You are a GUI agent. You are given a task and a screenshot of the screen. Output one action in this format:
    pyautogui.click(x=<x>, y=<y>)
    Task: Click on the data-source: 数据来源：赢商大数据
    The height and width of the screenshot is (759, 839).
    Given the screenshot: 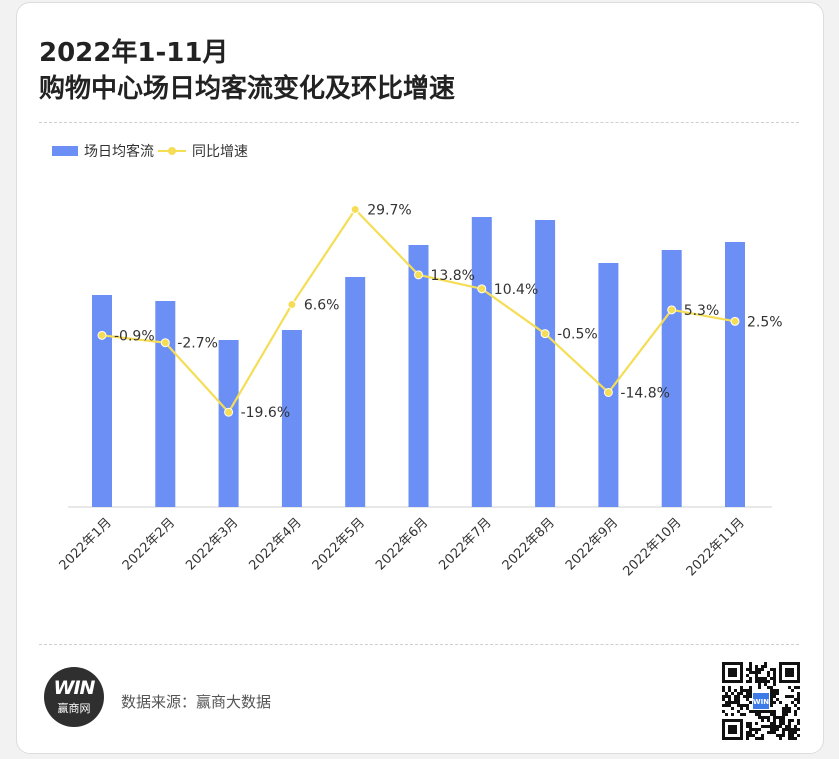 What is the action you would take?
    pyautogui.click(x=196, y=702)
    